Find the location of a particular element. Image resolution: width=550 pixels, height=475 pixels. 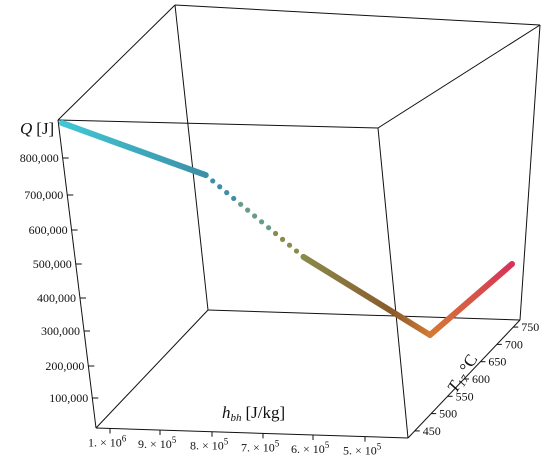

y-tick-label: 700 is located at coordinates (514, 344).